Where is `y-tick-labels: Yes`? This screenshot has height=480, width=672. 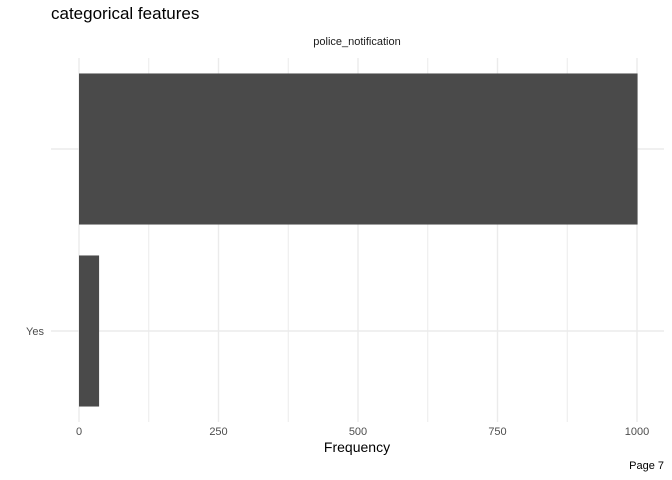
y-tick-labels: Yes is located at coordinates (35, 332).